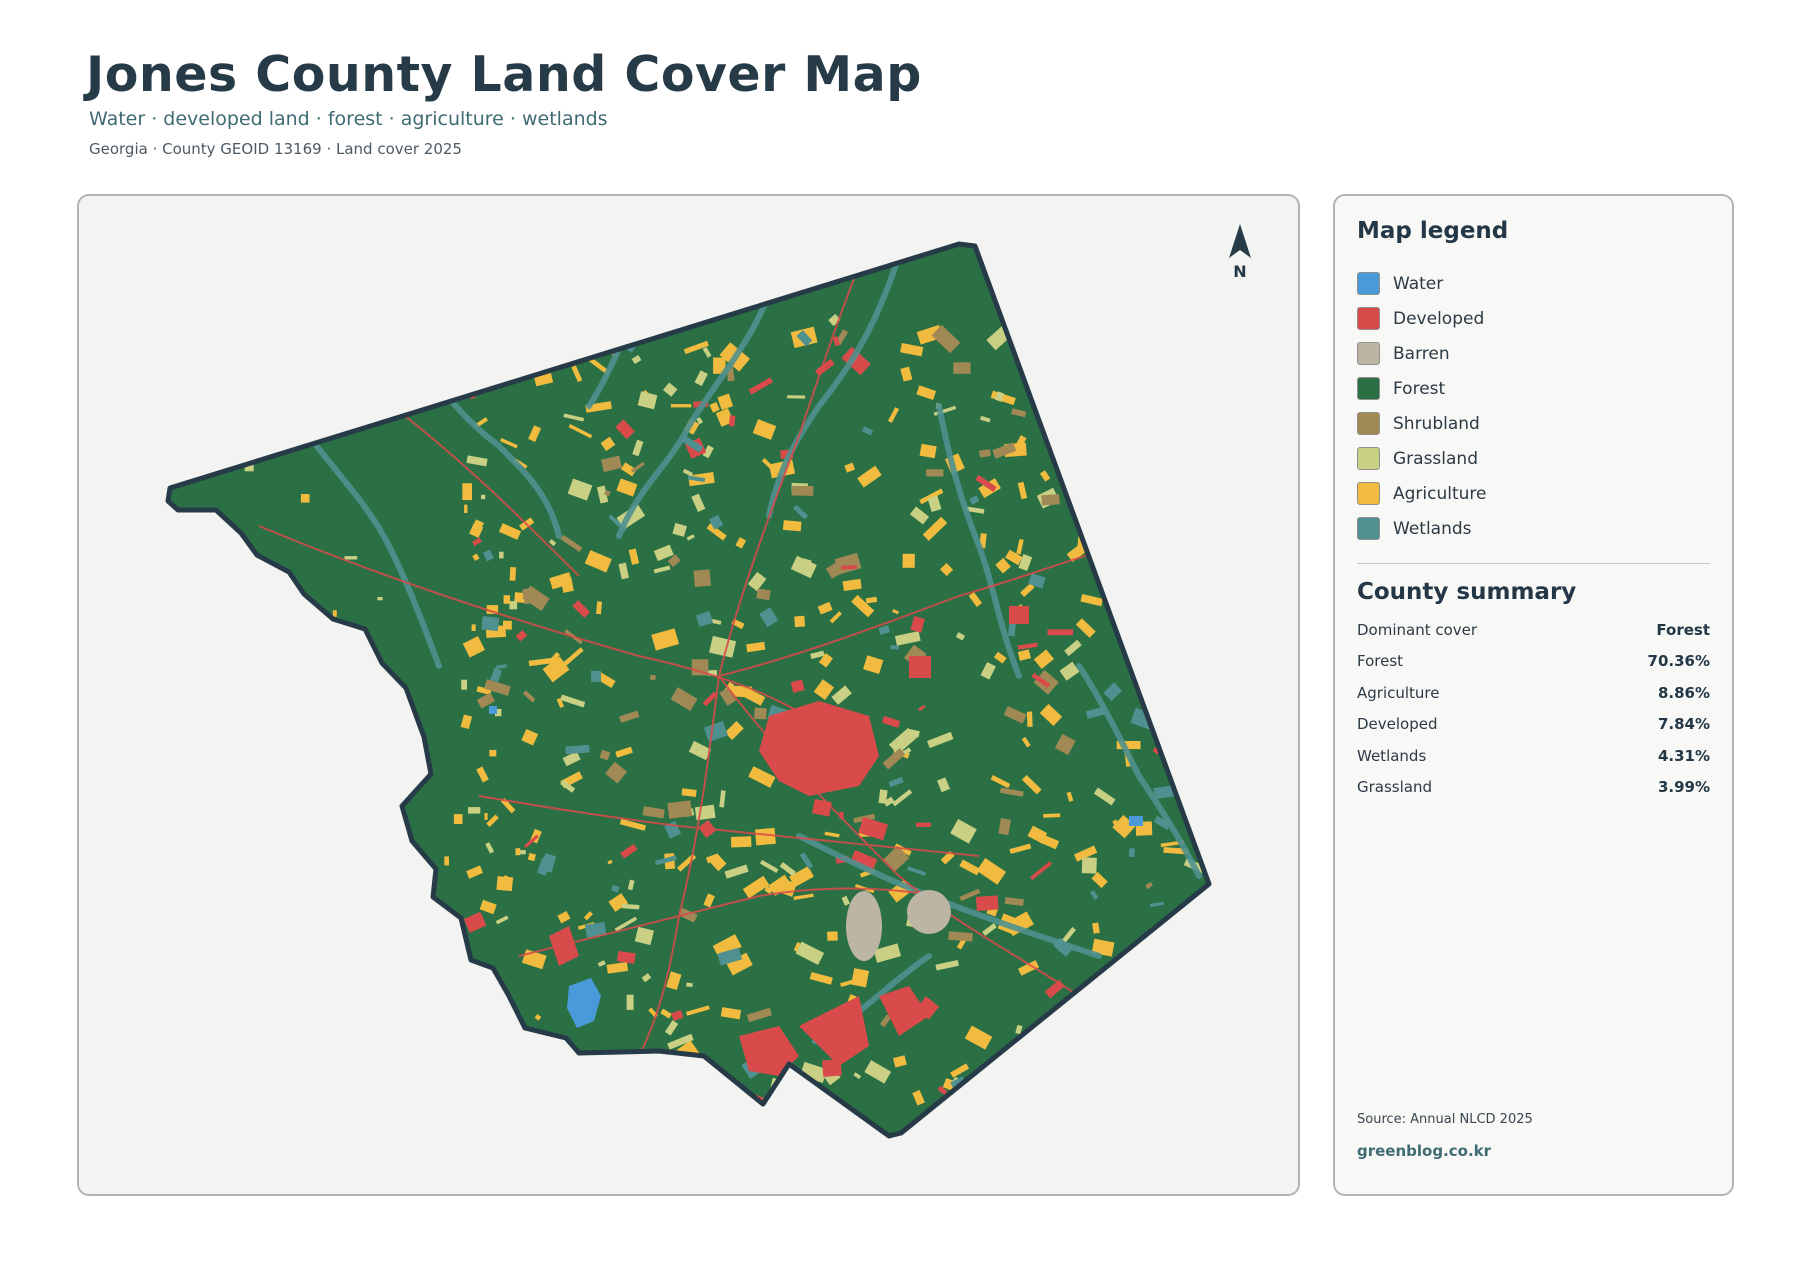 This screenshot has height=1273, width=1800. I want to click on north-label: N, so click(1240, 271).